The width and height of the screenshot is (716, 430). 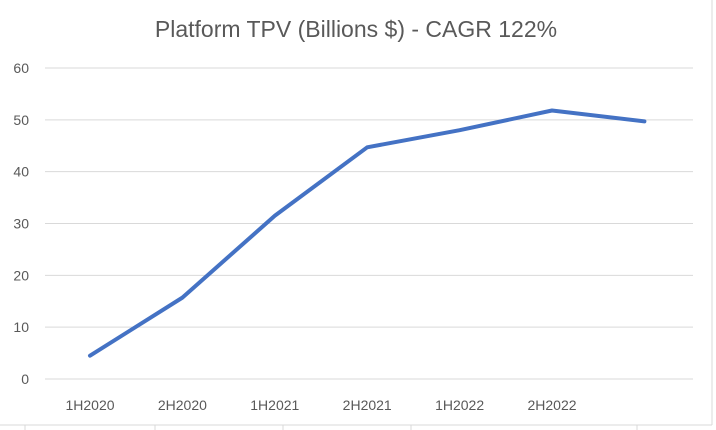 I want to click on y-tick-label: 0, so click(x=25, y=379).